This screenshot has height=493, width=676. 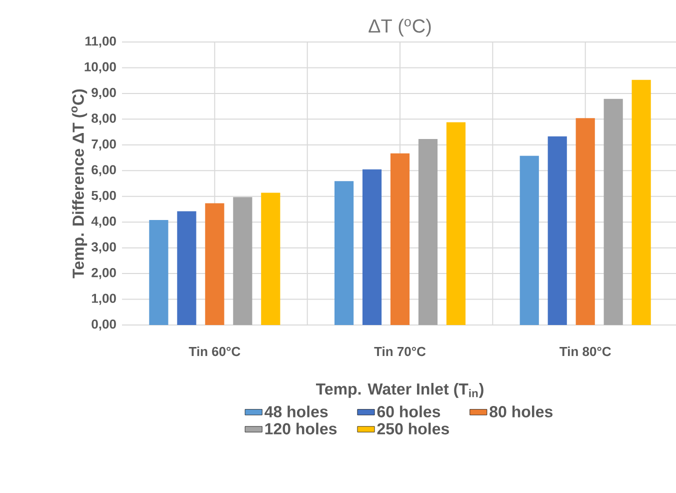 I want to click on y-tick-label: 1,00, so click(x=104, y=299).